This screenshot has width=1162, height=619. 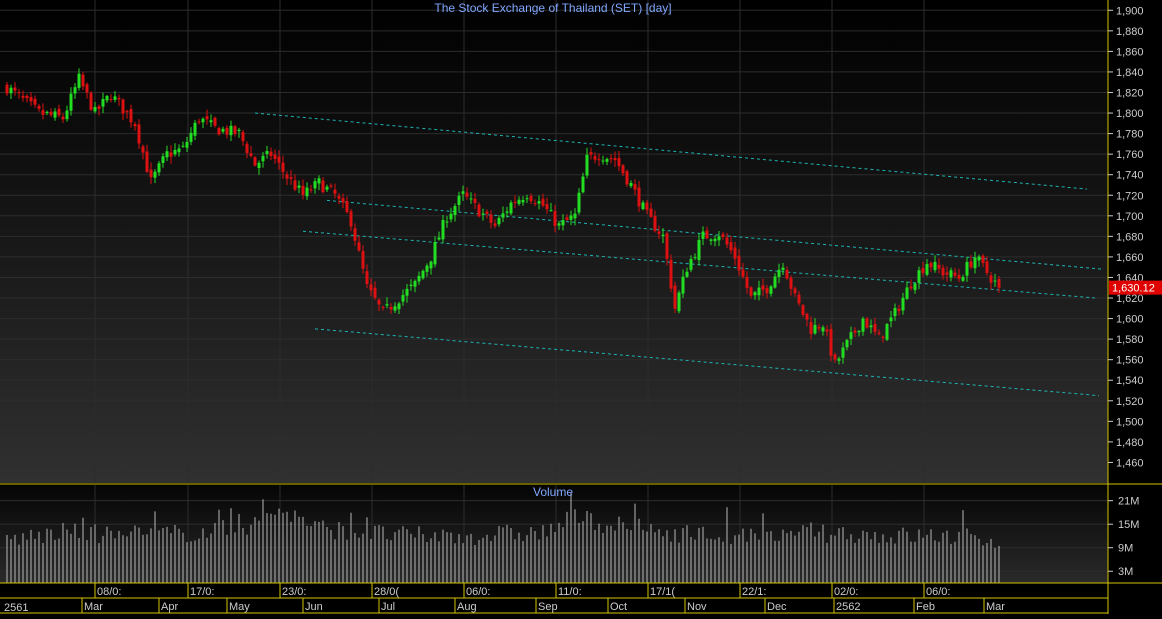 I want to click on volume-title: Volume, so click(x=553, y=492).